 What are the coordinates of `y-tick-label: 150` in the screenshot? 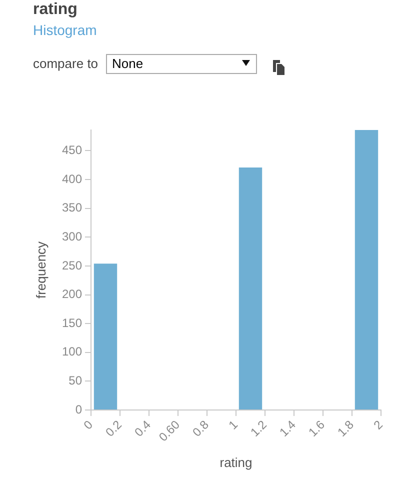 It's located at (72, 323).